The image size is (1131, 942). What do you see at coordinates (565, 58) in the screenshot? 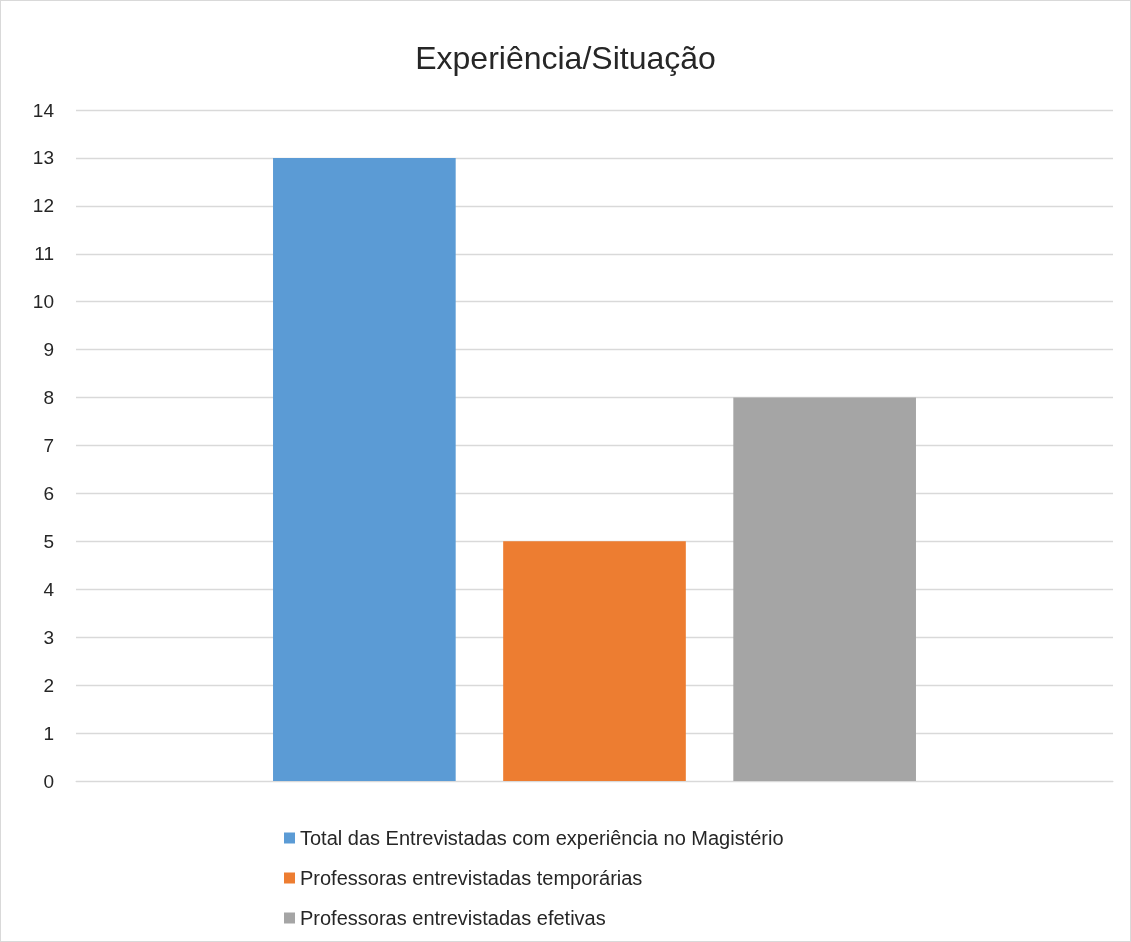
I see `chart-title: Experiência/Situação` at bounding box center [565, 58].